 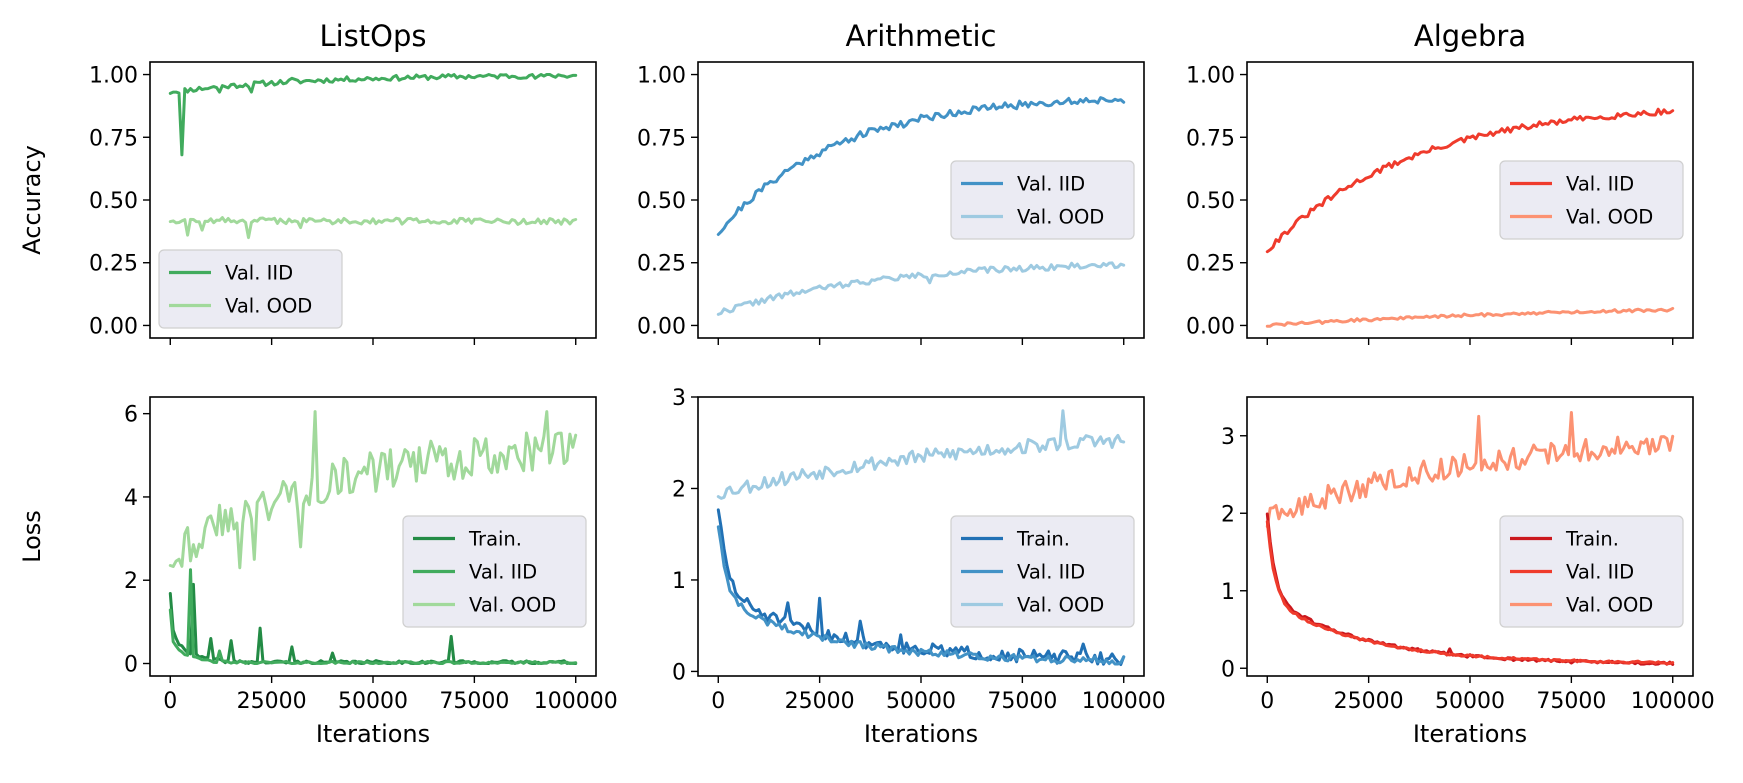 What do you see at coordinates (131, 498) in the screenshot?
I see `y-tick-label: 4` at bounding box center [131, 498].